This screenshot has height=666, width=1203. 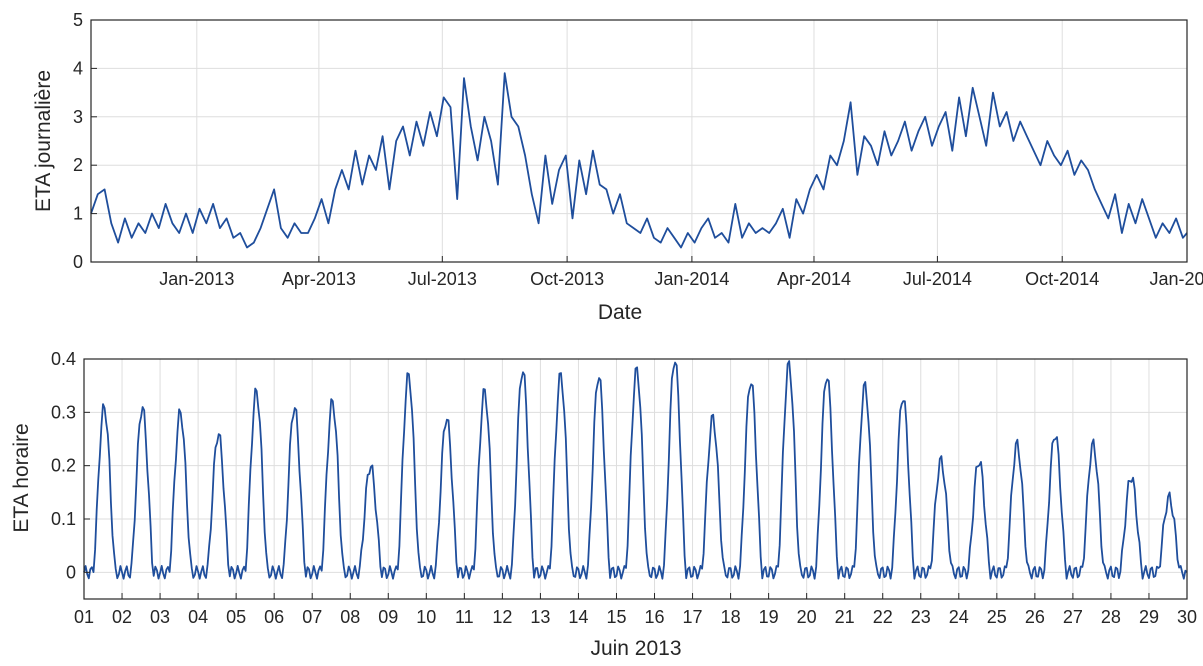 What do you see at coordinates (921, 617) in the screenshot?
I see `hourly-eta-xtick-label: 23` at bounding box center [921, 617].